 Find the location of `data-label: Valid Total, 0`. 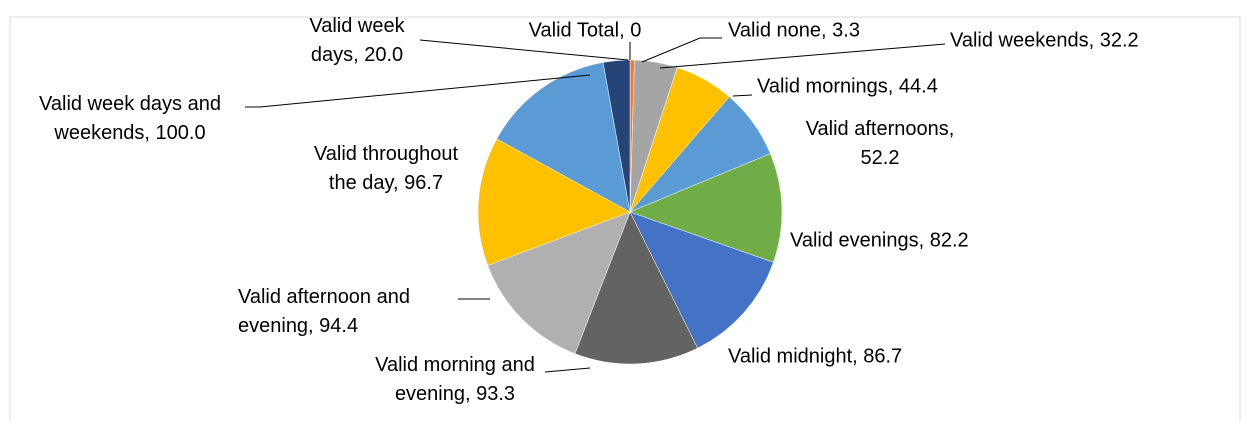

data-label: Valid Total, 0 is located at coordinates (585, 30).